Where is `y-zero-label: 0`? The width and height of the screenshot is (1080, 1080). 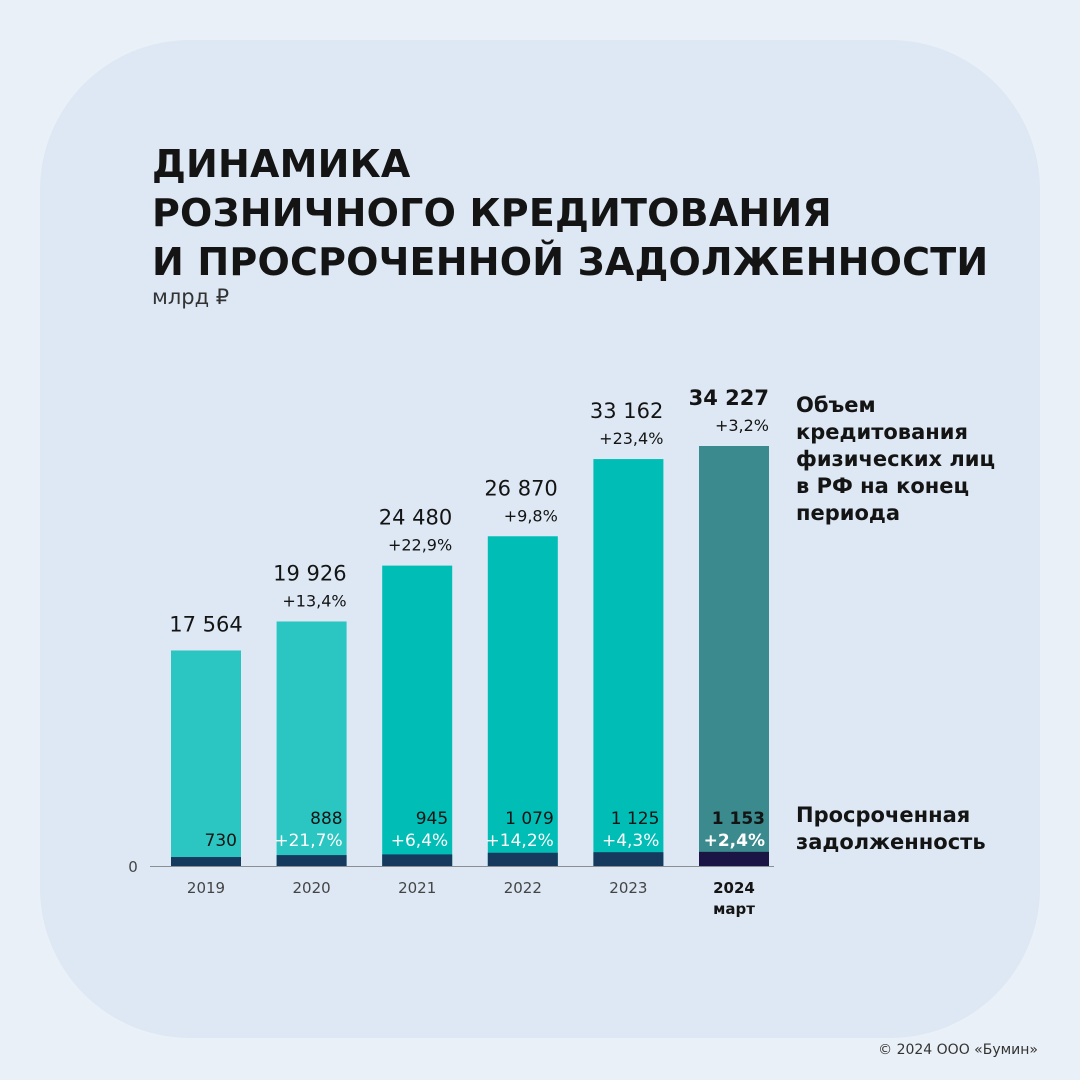 y-zero-label: 0 is located at coordinates (133, 867).